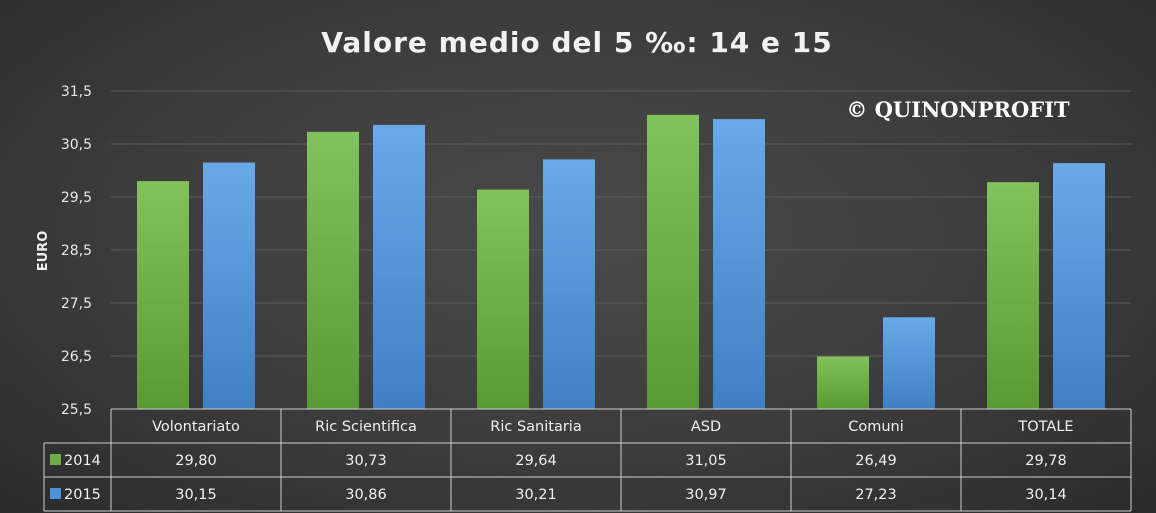 This screenshot has height=513, width=1156. I want to click on data-label-2015: 30,21, so click(536, 495).